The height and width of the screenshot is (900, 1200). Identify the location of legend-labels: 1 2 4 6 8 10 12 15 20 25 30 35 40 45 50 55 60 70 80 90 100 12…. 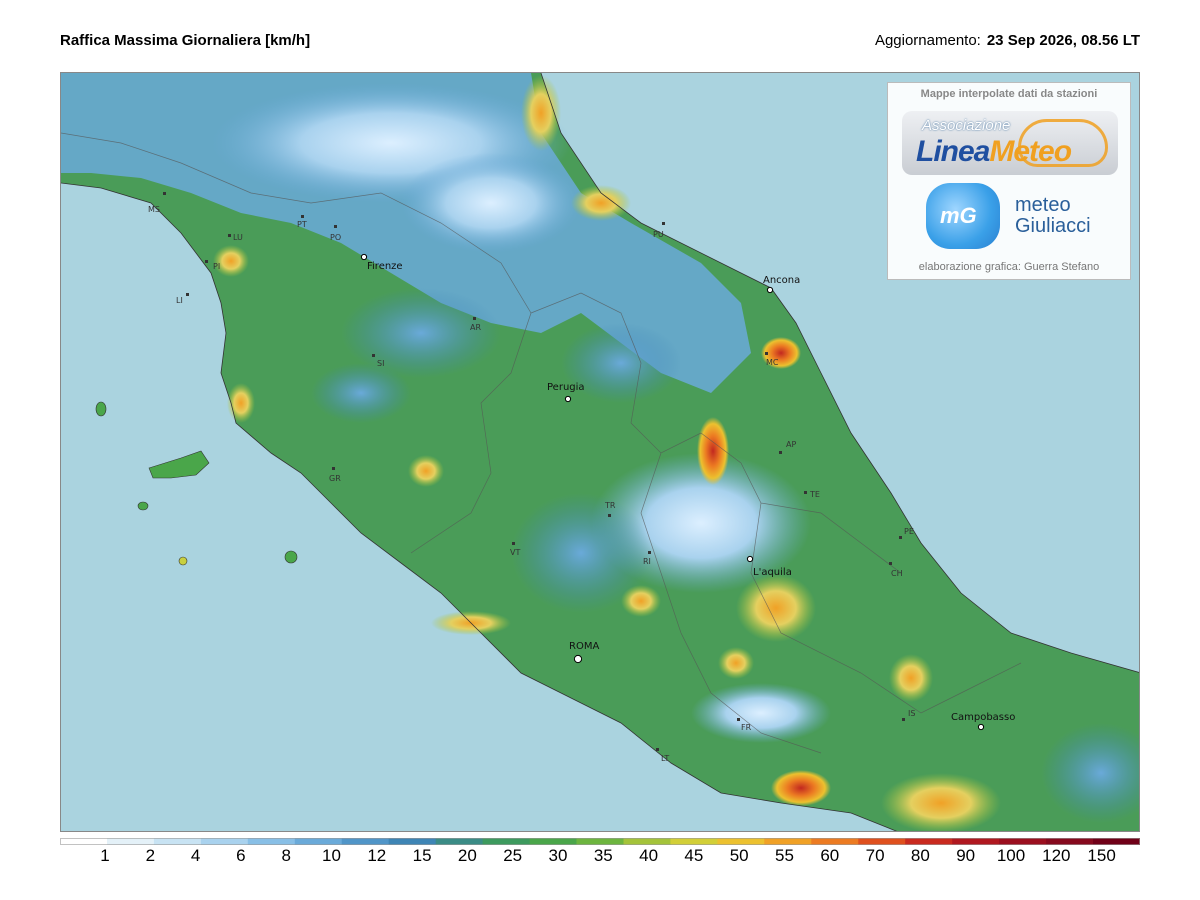
(600, 858).